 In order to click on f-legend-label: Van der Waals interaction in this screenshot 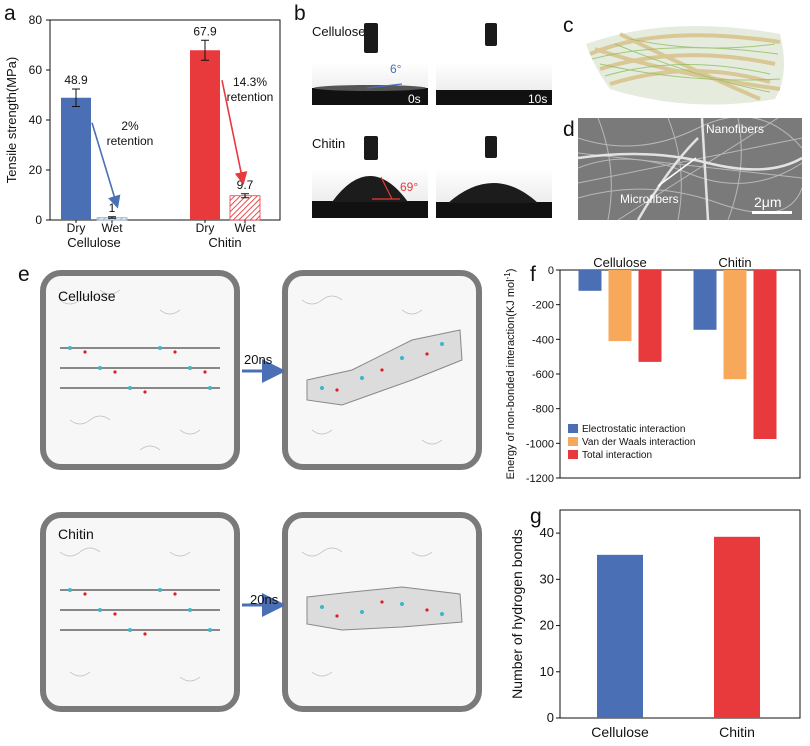, I will do `click(638, 442)`.